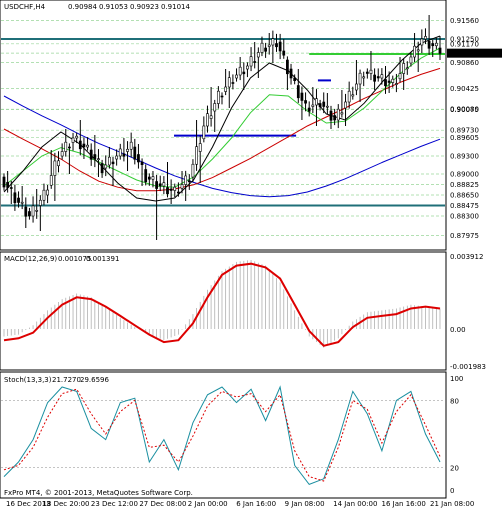 The width and height of the screenshot is (502, 510). Describe the element at coordinates (464, 185) in the screenshot. I see `price-tick-label: 0.88825` at that location.